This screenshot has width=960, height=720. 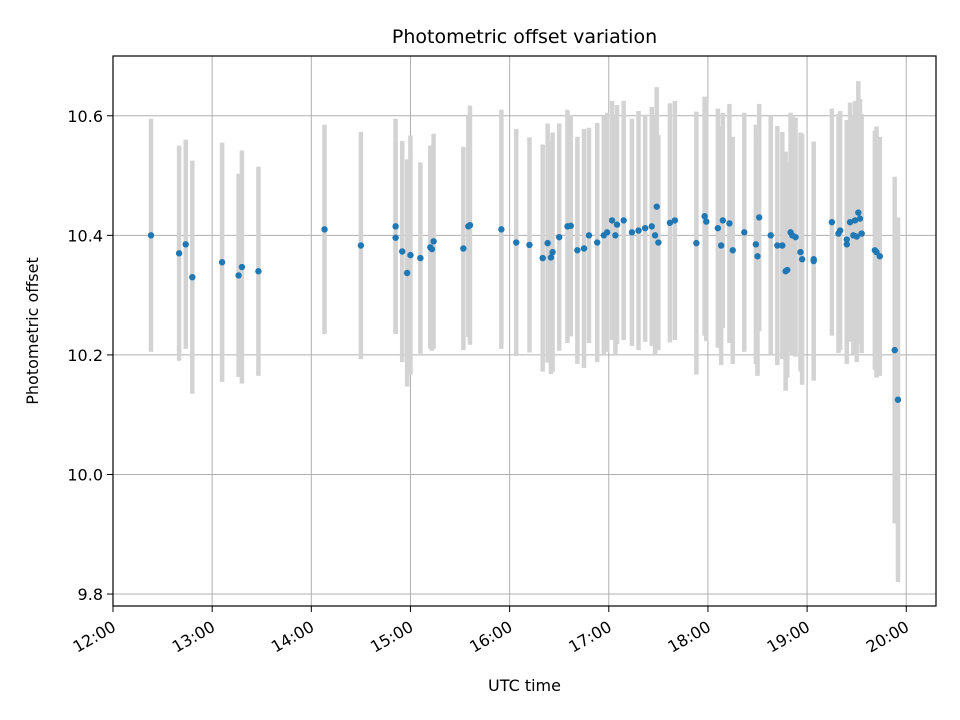 What do you see at coordinates (524, 685) in the screenshot?
I see `x-axis-label: UTC time` at bounding box center [524, 685].